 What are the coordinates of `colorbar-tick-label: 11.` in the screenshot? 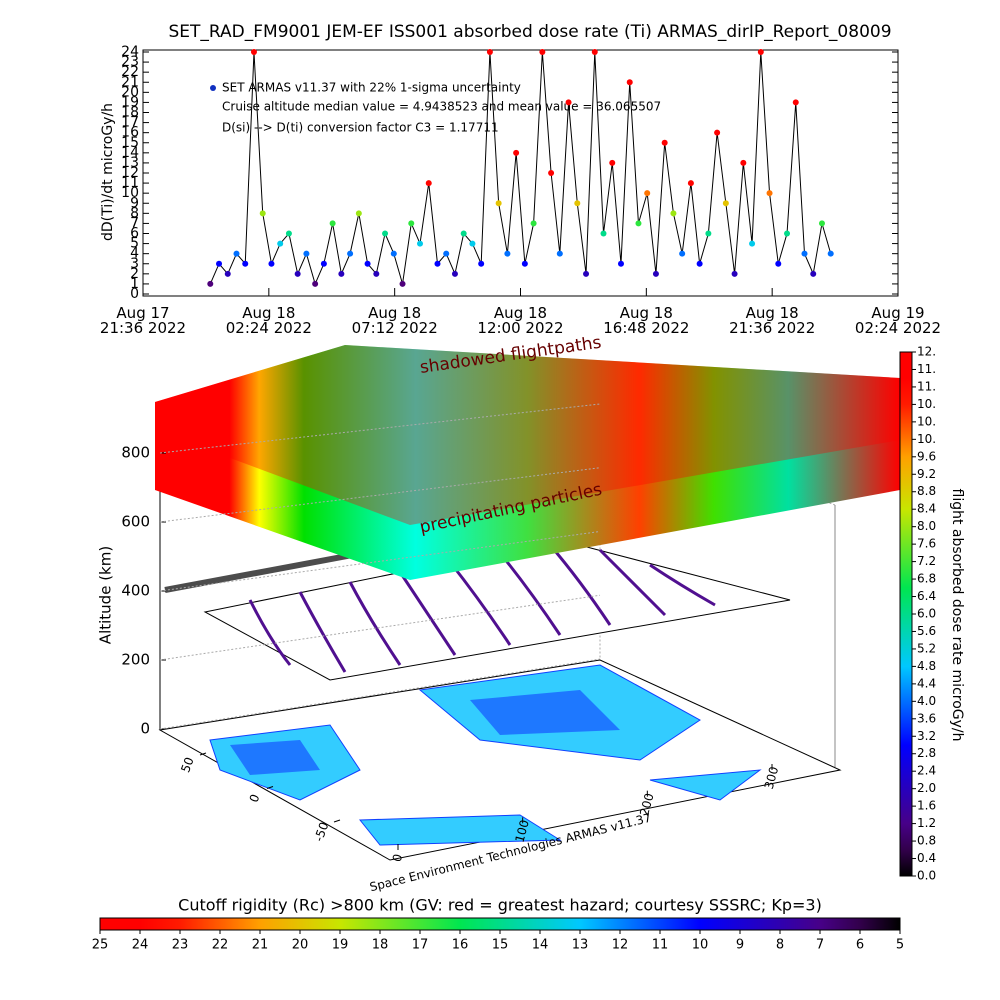 It's located at (926, 369).